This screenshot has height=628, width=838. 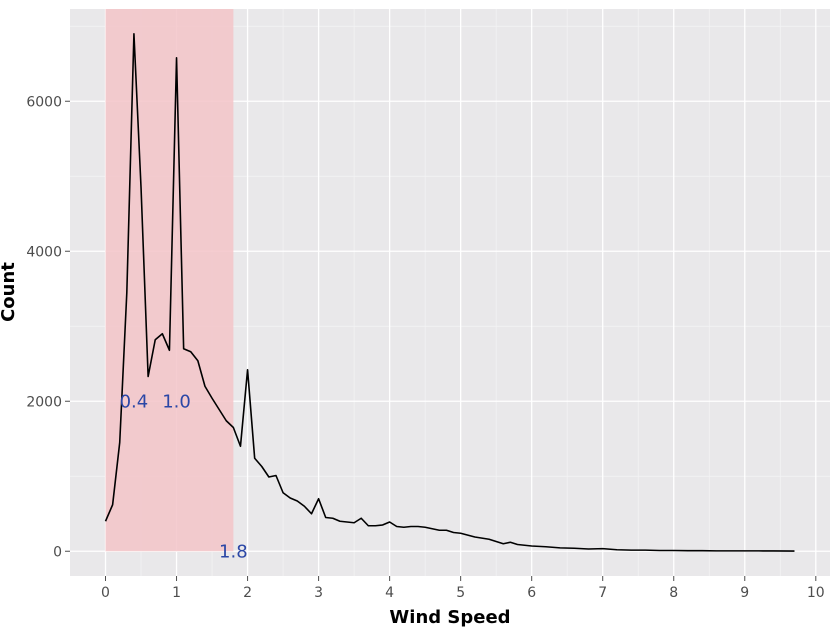 I want to click on annotation-label: 0.4, so click(x=134, y=401).